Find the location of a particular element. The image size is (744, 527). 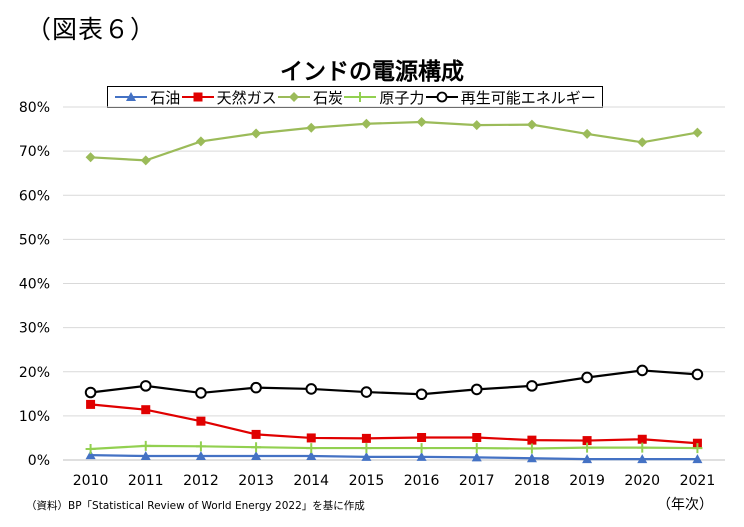

legend-item-oil: 石油 is located at coordinates (147, 97).